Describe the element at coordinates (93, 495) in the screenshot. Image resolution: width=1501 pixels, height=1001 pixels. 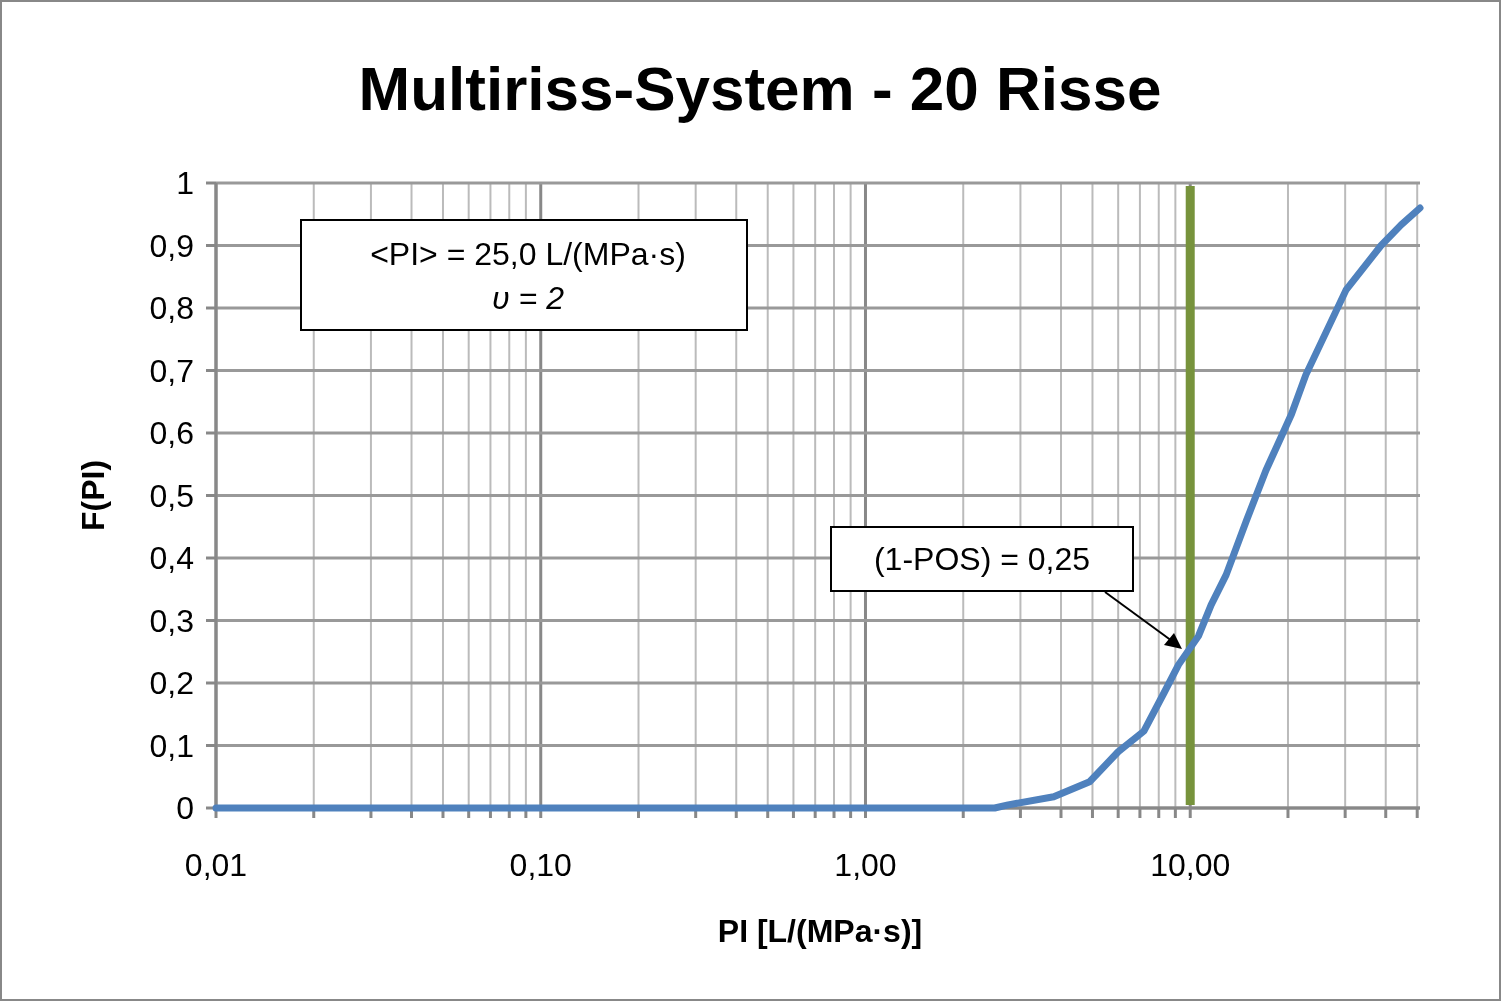
I see `y-axis-title: F(PI)` at that location.